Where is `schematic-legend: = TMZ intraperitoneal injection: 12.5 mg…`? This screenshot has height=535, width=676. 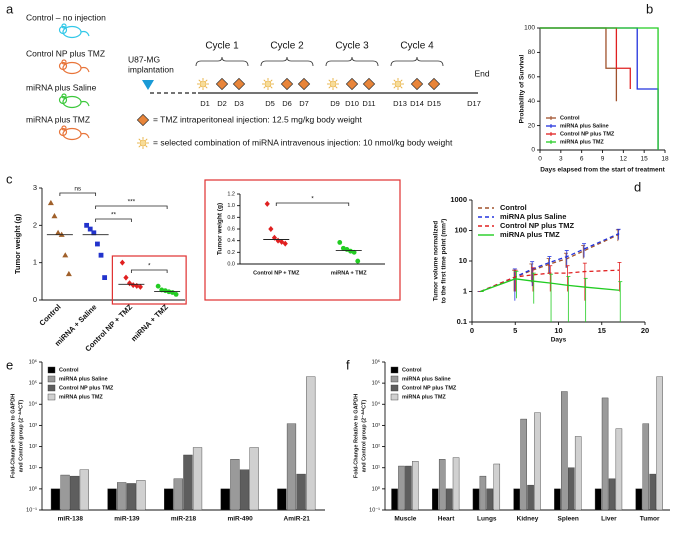
schematic-legend: = TMZ intraperitoneal injection: 12.5 mg… is located at coordinates (258, 119).